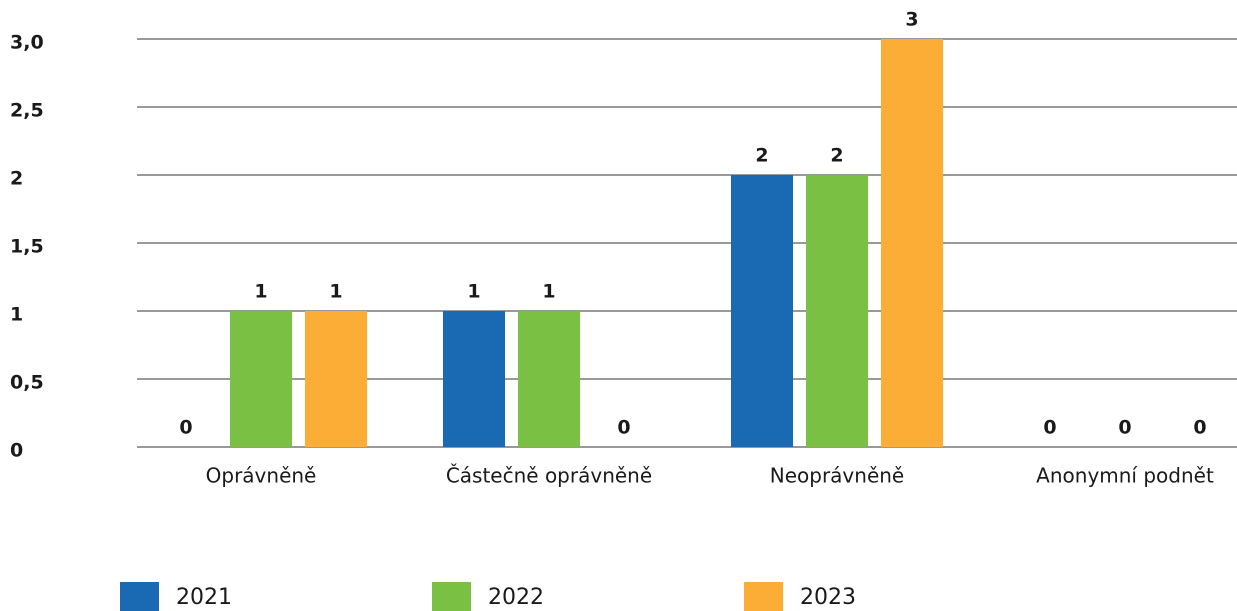 Image resolution: width=1237 pixels, height=611 pixels. I want to click on x-tick-label: Částečně oprávněně, so click(549, 476).